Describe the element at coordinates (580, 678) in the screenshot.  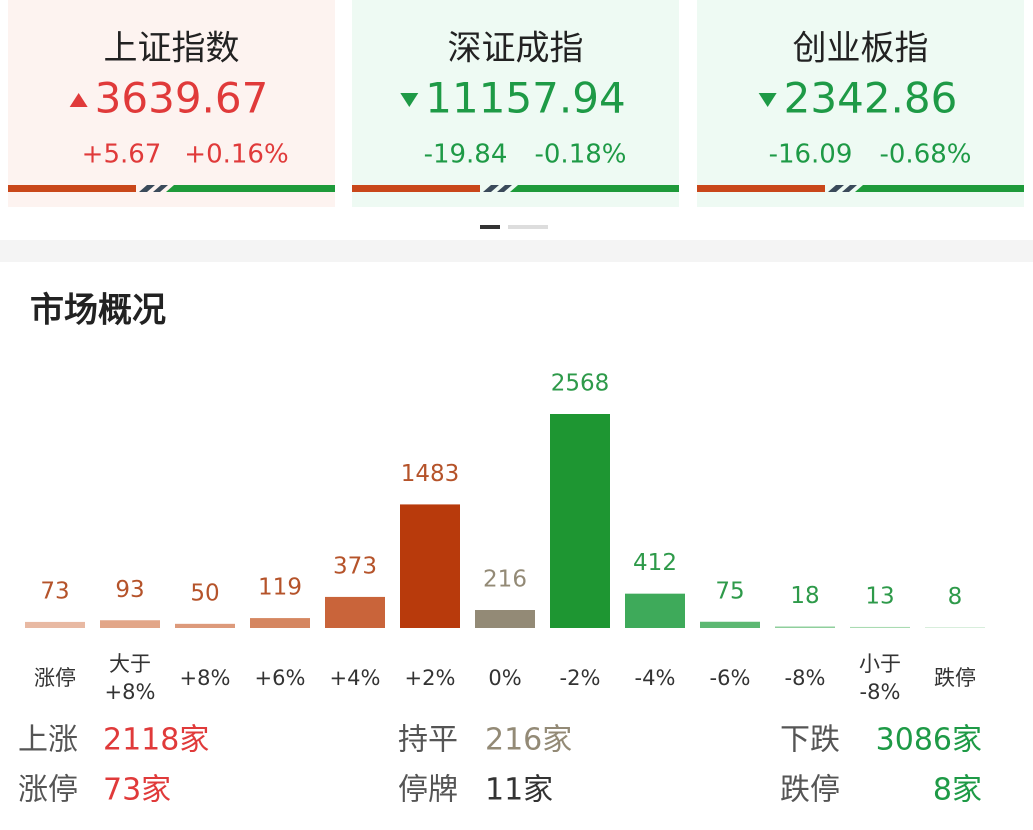
I see `category-label: -2%` at that location.